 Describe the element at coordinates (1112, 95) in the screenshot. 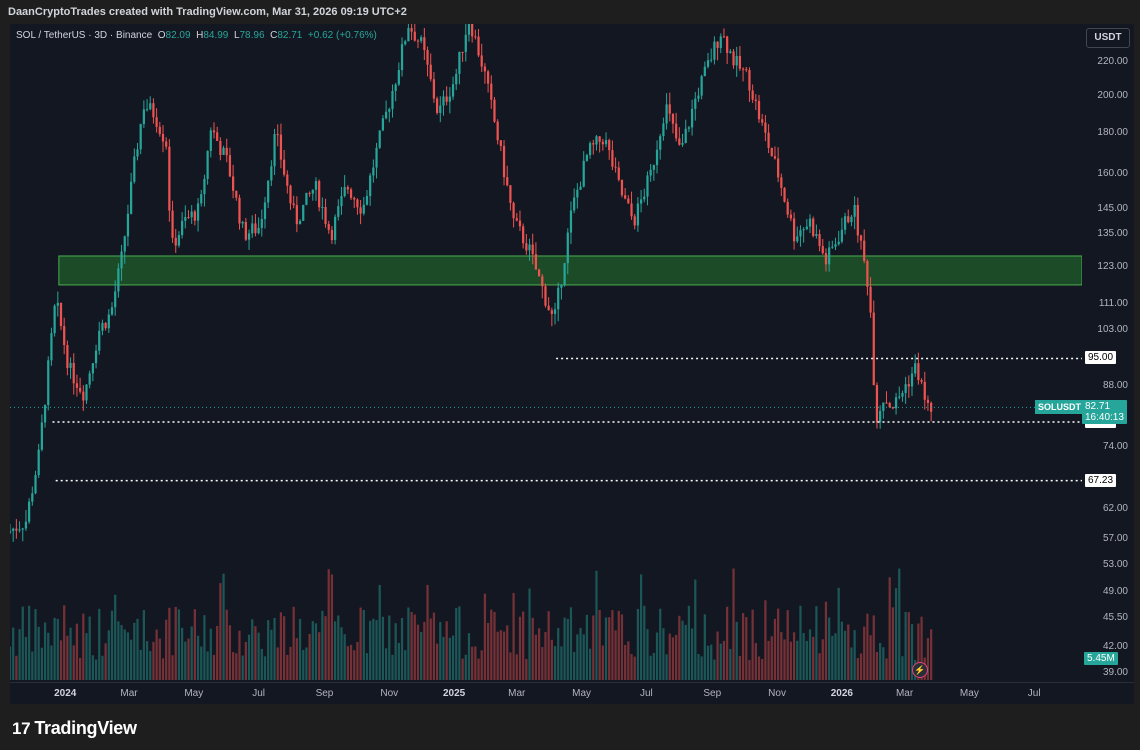

I see `y-tick-label: 200.00` at that location.